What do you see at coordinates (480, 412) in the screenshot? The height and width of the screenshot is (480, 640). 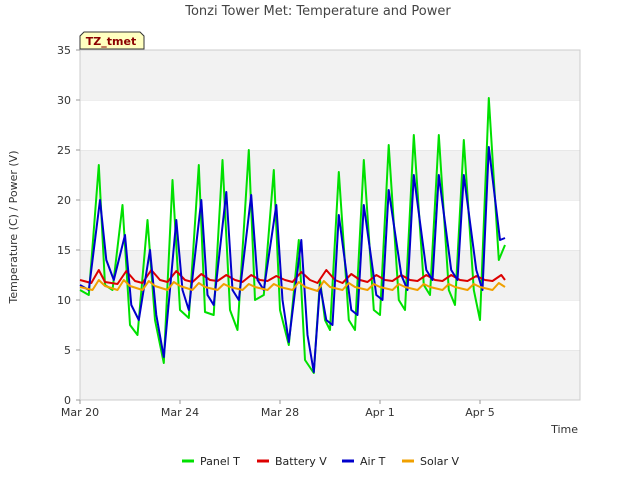 I see `x-tick-label: Apr 5` at bounding box center [480, 412].